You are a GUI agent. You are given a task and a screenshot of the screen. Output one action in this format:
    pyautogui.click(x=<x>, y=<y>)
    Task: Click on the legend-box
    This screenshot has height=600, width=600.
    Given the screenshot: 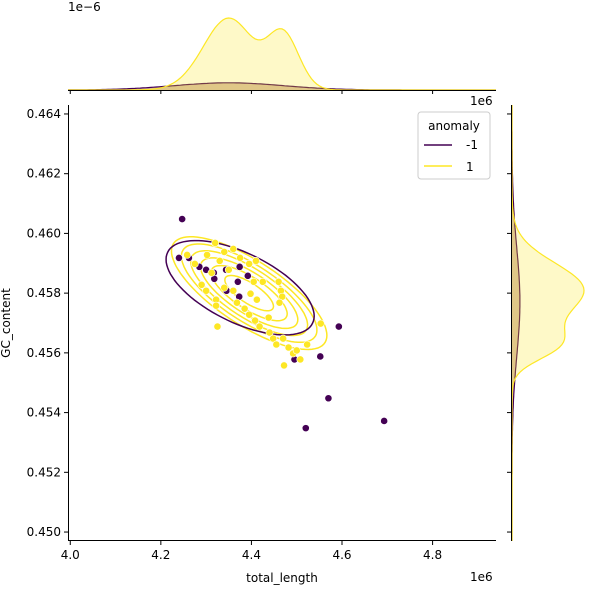 What is the action you would take?
    pyautogui.click(x=454, y=145)
    